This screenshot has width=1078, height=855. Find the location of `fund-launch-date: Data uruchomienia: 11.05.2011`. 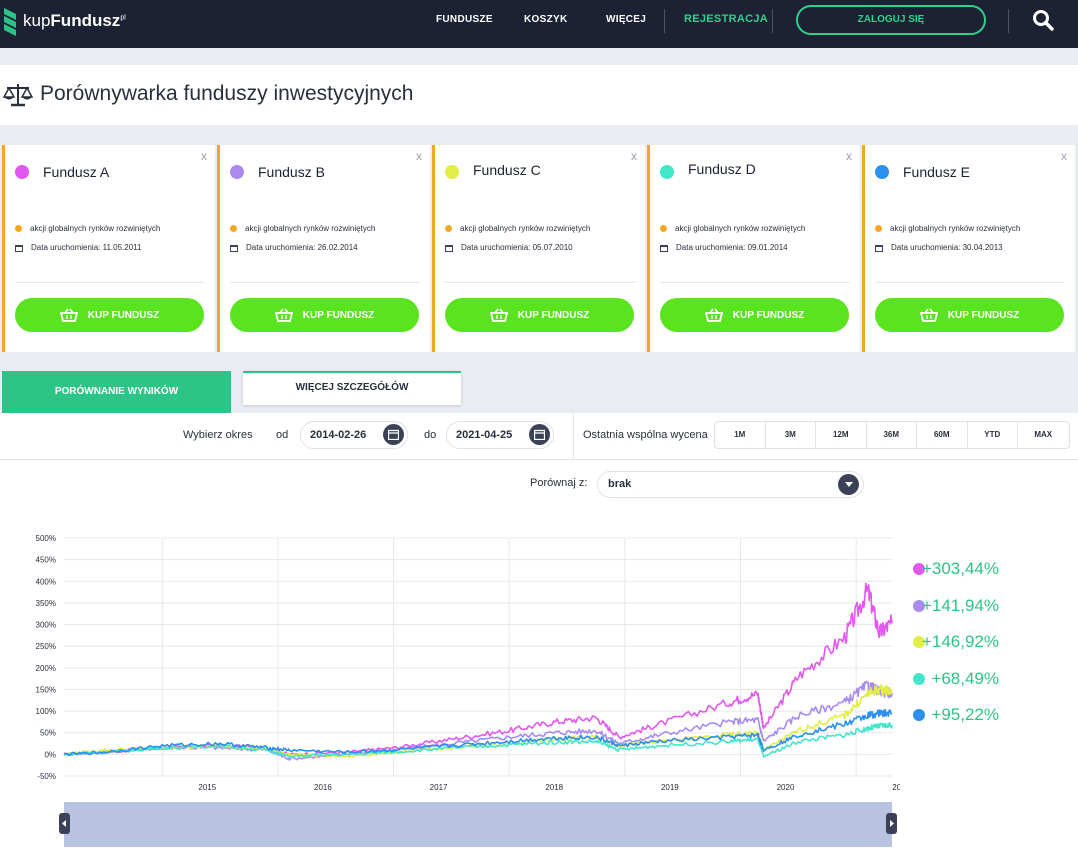

fund-launch-date: Data uruchomienia: 11.05.2011 is located at coordinates (78, 247).